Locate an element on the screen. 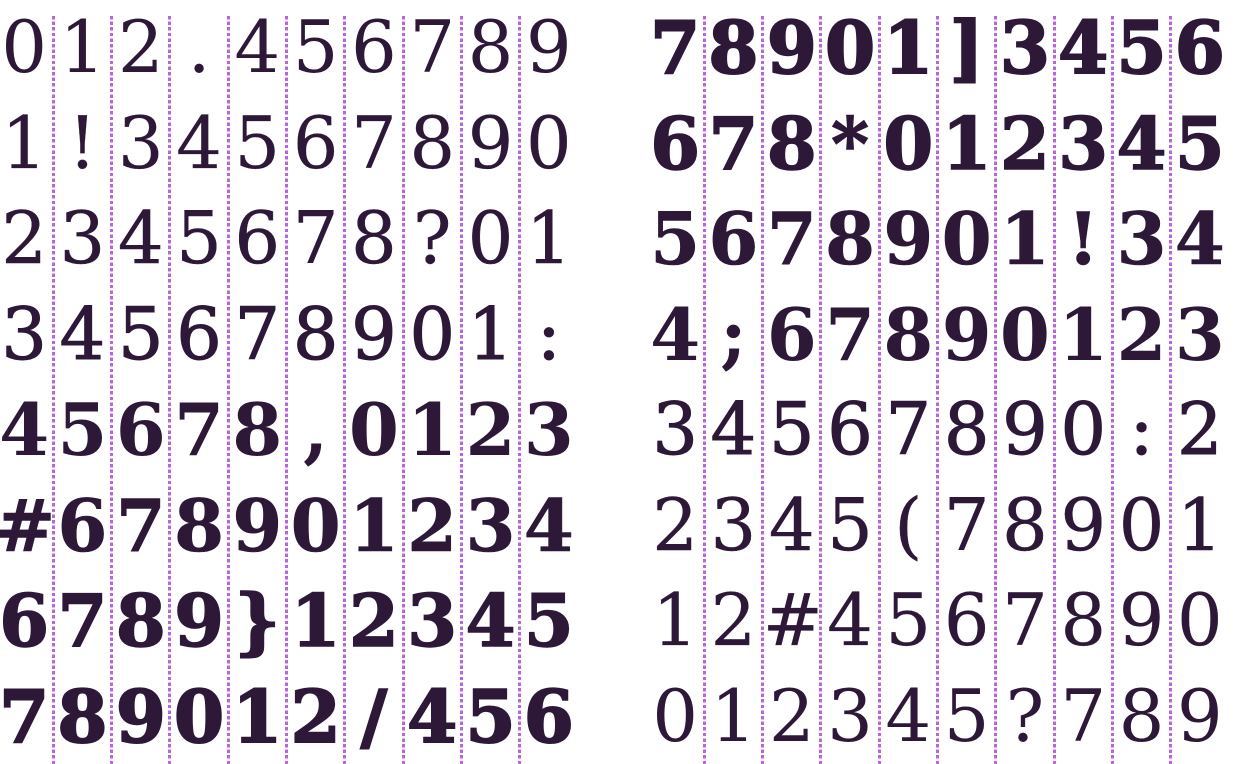 The image size is (1242, 764). glyph-cell: ; is located at coordinates (733, 334).